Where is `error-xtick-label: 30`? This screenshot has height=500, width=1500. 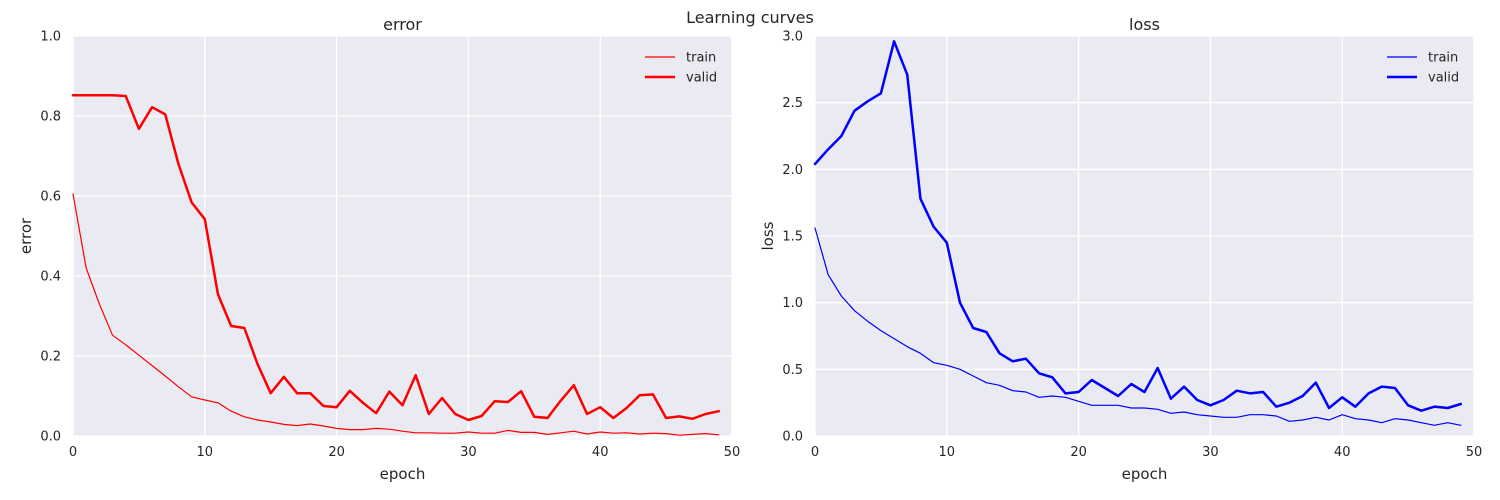
error-xtick-label: 30 is located at coordinates (468, 452).